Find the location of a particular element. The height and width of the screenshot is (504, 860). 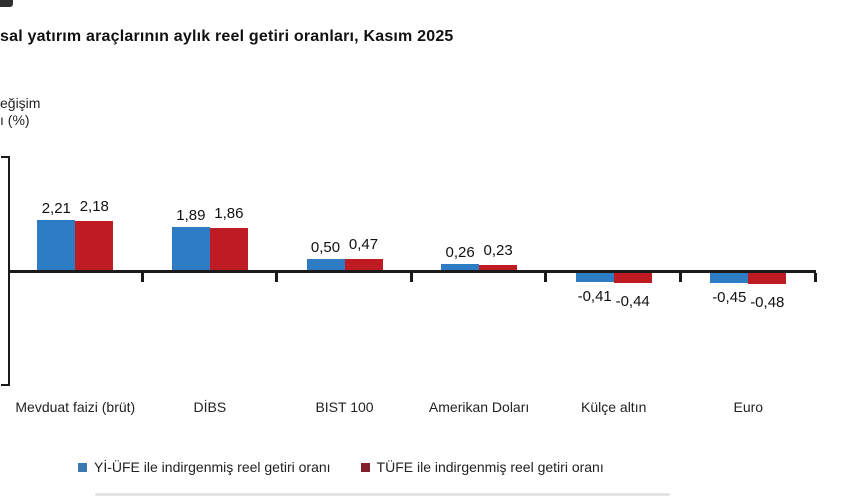

y-axis-label: eğişim ı (%) is located at coordinates (20, 112).